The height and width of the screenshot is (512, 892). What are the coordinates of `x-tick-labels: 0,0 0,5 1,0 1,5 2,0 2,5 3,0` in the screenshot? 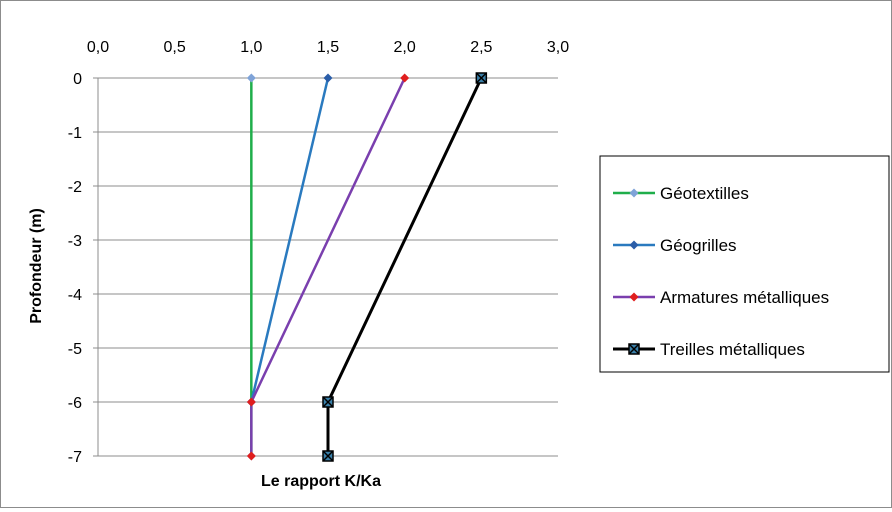 It's located at (328, 47).